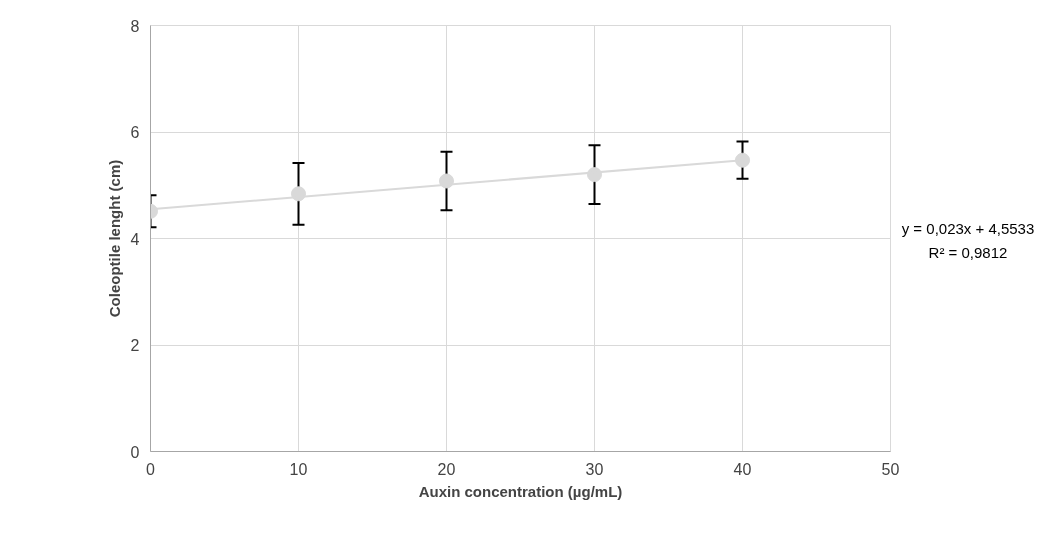 The image size is (1057, 551). I want to click on x-tick-label: 10, so click(298, 469).